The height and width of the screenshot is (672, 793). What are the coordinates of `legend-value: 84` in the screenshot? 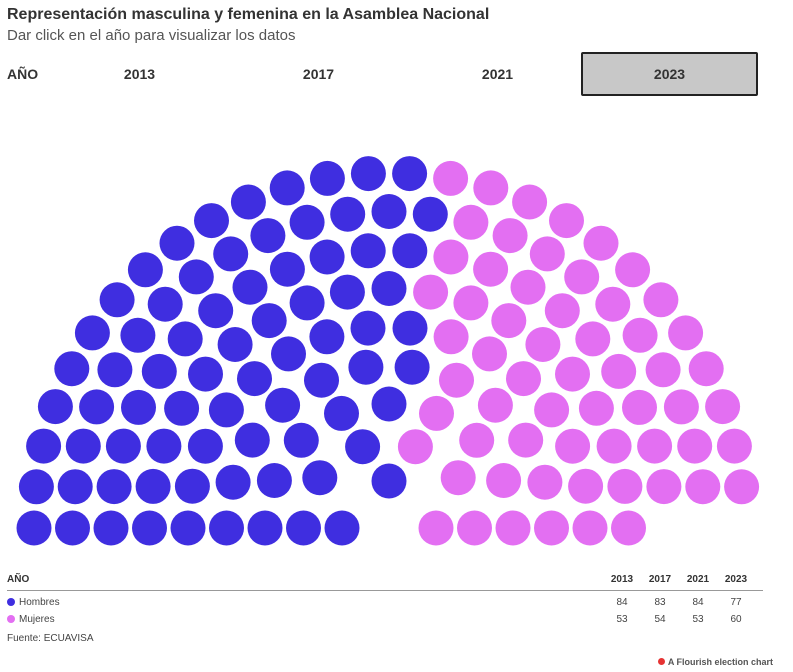 It's located at (698, 602).